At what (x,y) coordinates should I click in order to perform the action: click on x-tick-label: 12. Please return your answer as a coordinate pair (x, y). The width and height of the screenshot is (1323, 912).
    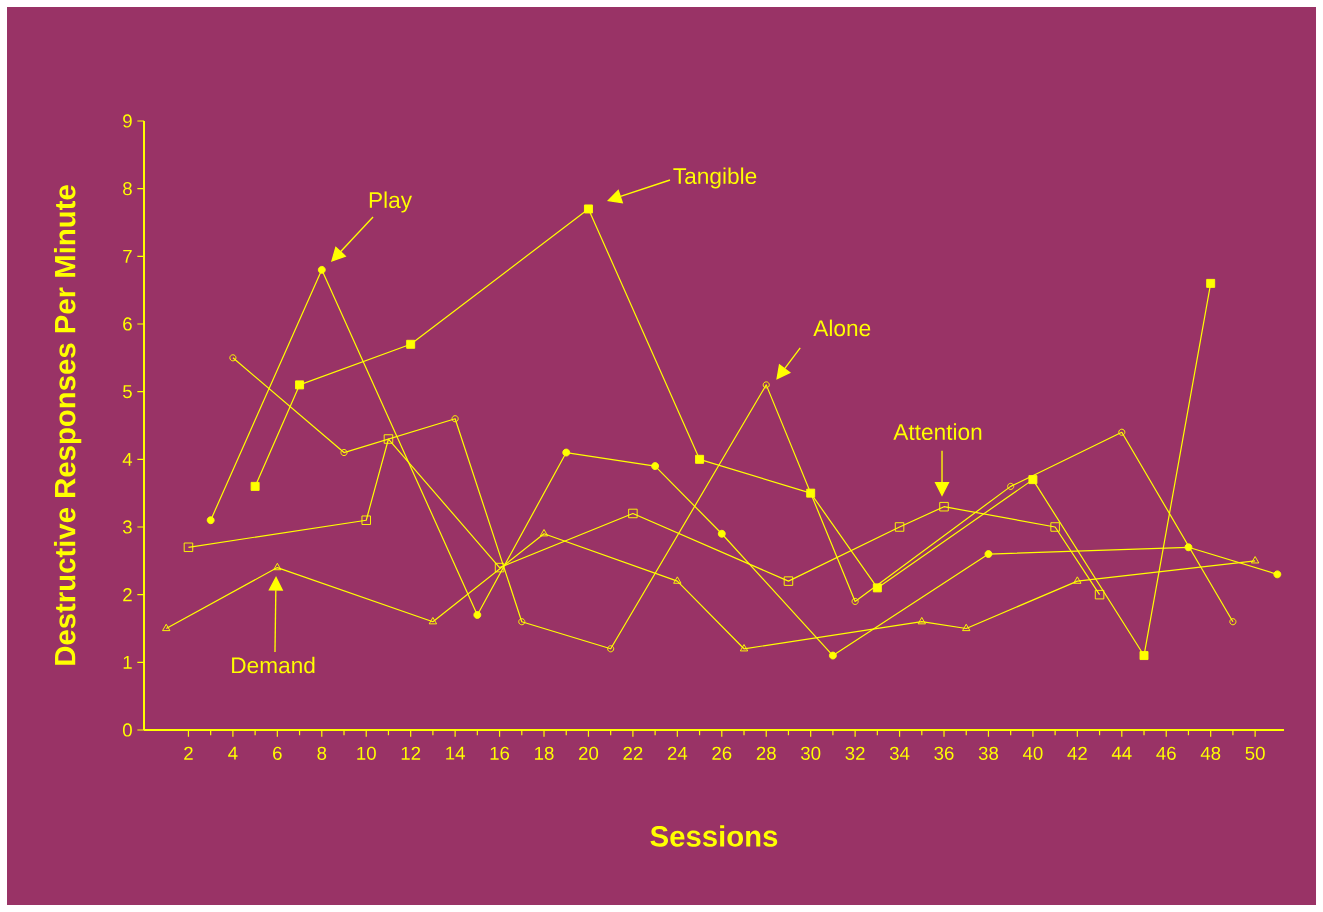
    Looking at the image, I should click on (411, 753).